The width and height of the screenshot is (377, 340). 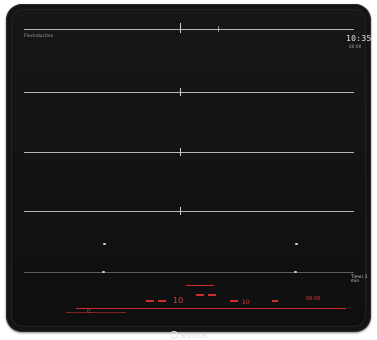 I want to click on center-marker-top, so click(x=180, y=28).